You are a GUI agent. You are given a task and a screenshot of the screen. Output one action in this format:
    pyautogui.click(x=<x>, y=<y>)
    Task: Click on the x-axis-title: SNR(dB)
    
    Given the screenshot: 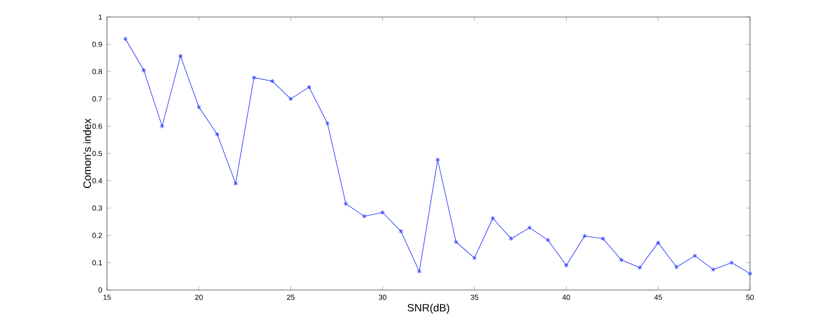 What is the action you would take?
    pyautogui.click(x=429, y=309)
    